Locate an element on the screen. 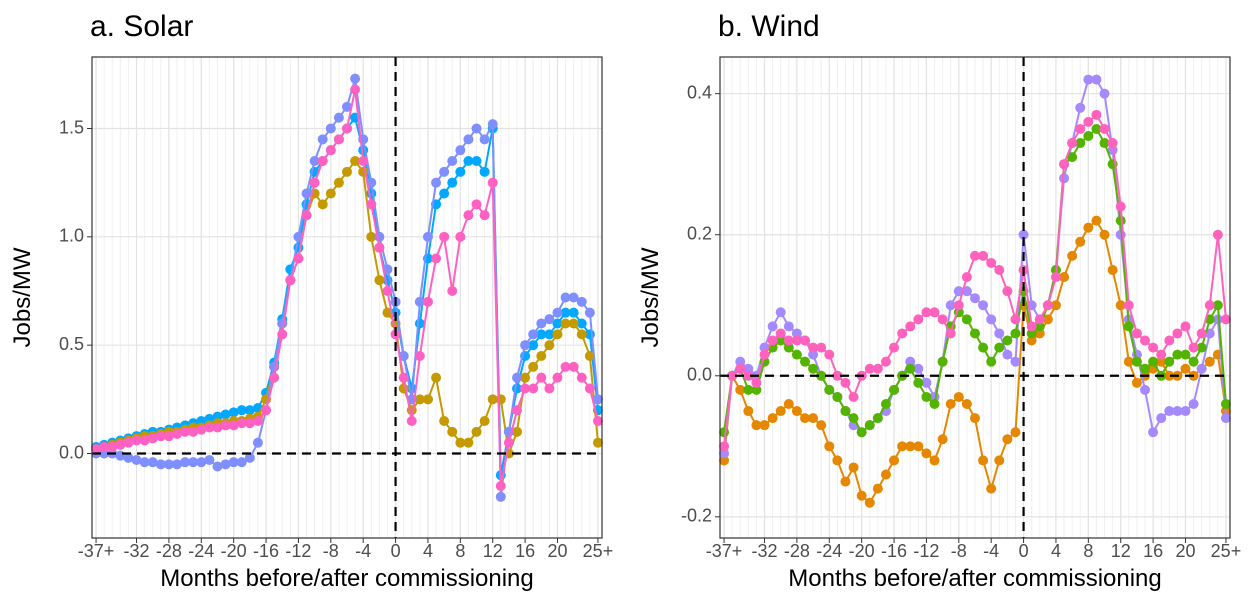 This screenshot has width=1257, height=594. y-axis-label: Jobs/MW is located at coordinates (22, 297).